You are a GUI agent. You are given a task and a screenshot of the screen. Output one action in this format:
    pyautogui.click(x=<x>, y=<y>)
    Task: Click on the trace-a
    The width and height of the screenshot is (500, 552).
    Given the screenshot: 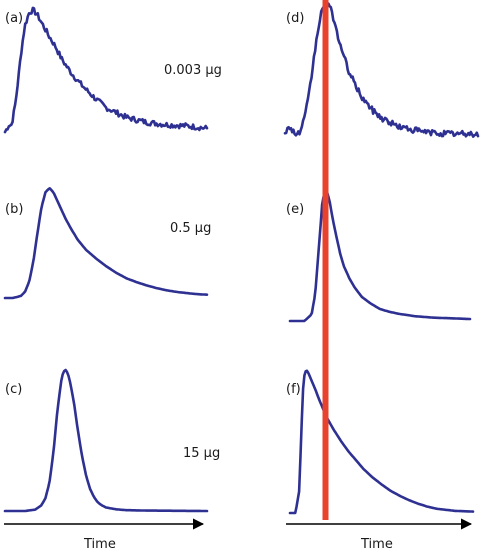 What is the action you would take?
    pyautogui.click(x=106, y=70)
    